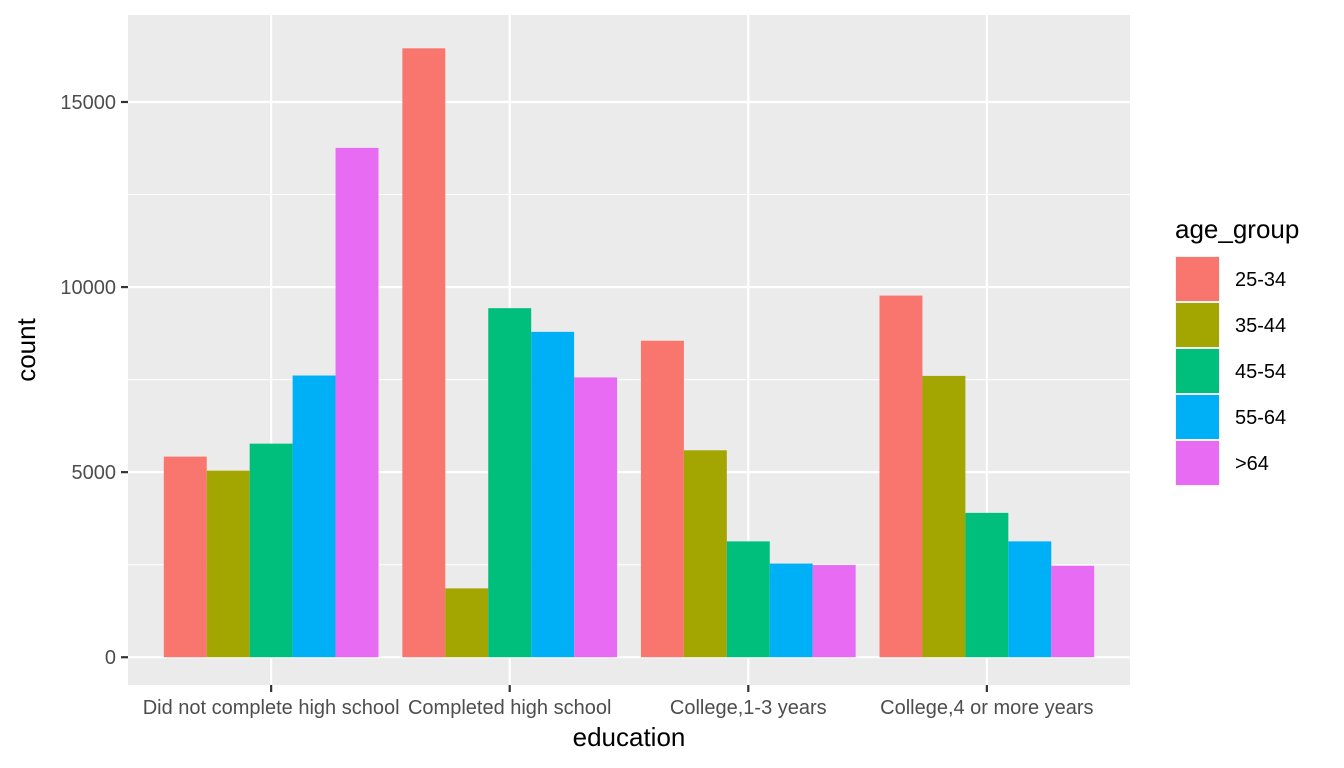  I want to click on legend-label: 45-54, so click(1260, 372).